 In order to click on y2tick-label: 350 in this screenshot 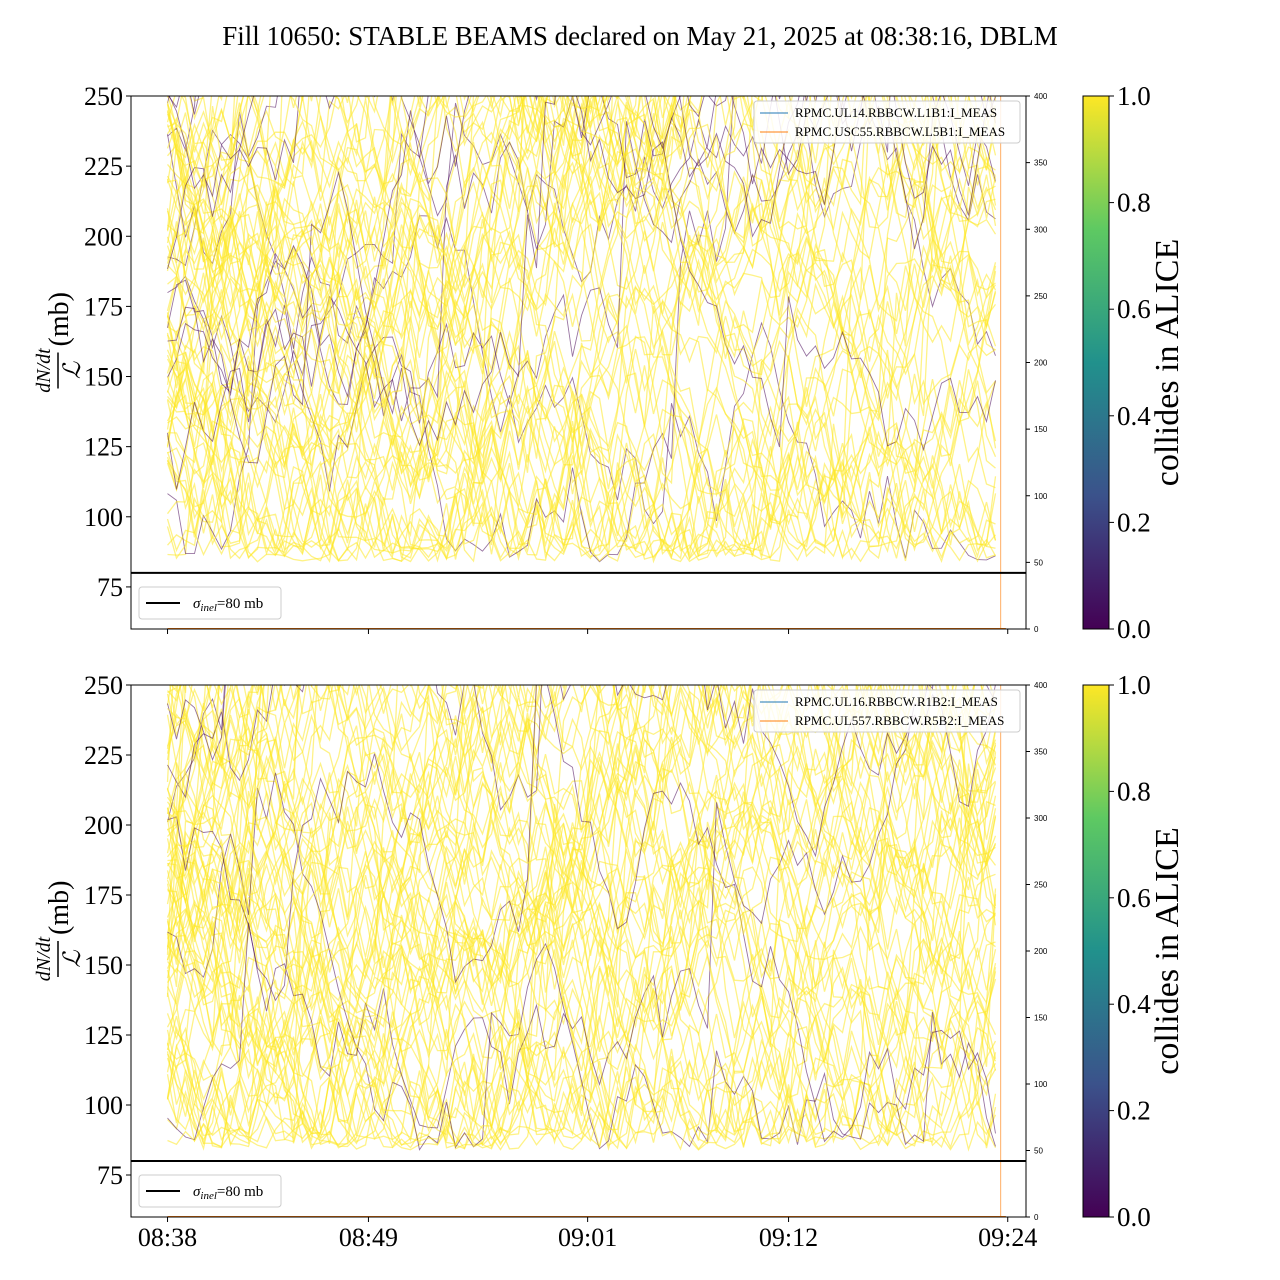, I will do `click(1041, 752)`.